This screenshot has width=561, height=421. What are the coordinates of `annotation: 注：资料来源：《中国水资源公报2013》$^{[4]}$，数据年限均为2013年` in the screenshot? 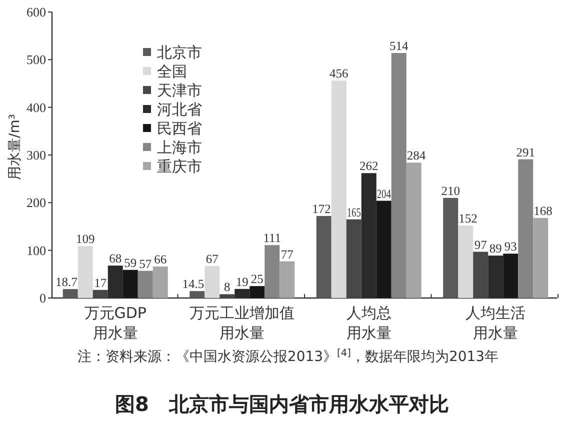 It's located at (288, 356).